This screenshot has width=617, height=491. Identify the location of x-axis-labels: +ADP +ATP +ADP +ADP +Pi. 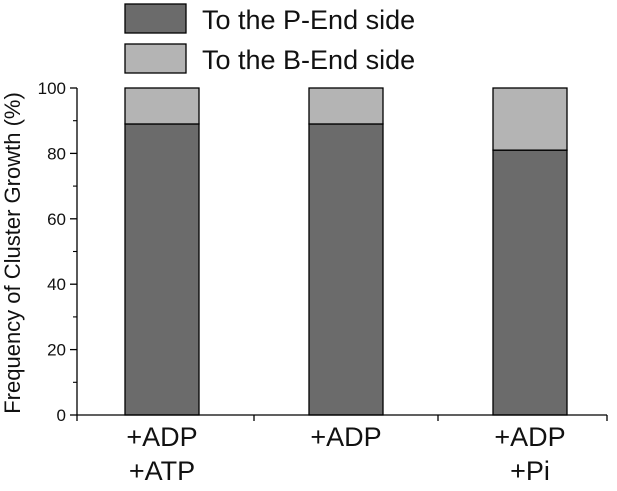
(345, 454).